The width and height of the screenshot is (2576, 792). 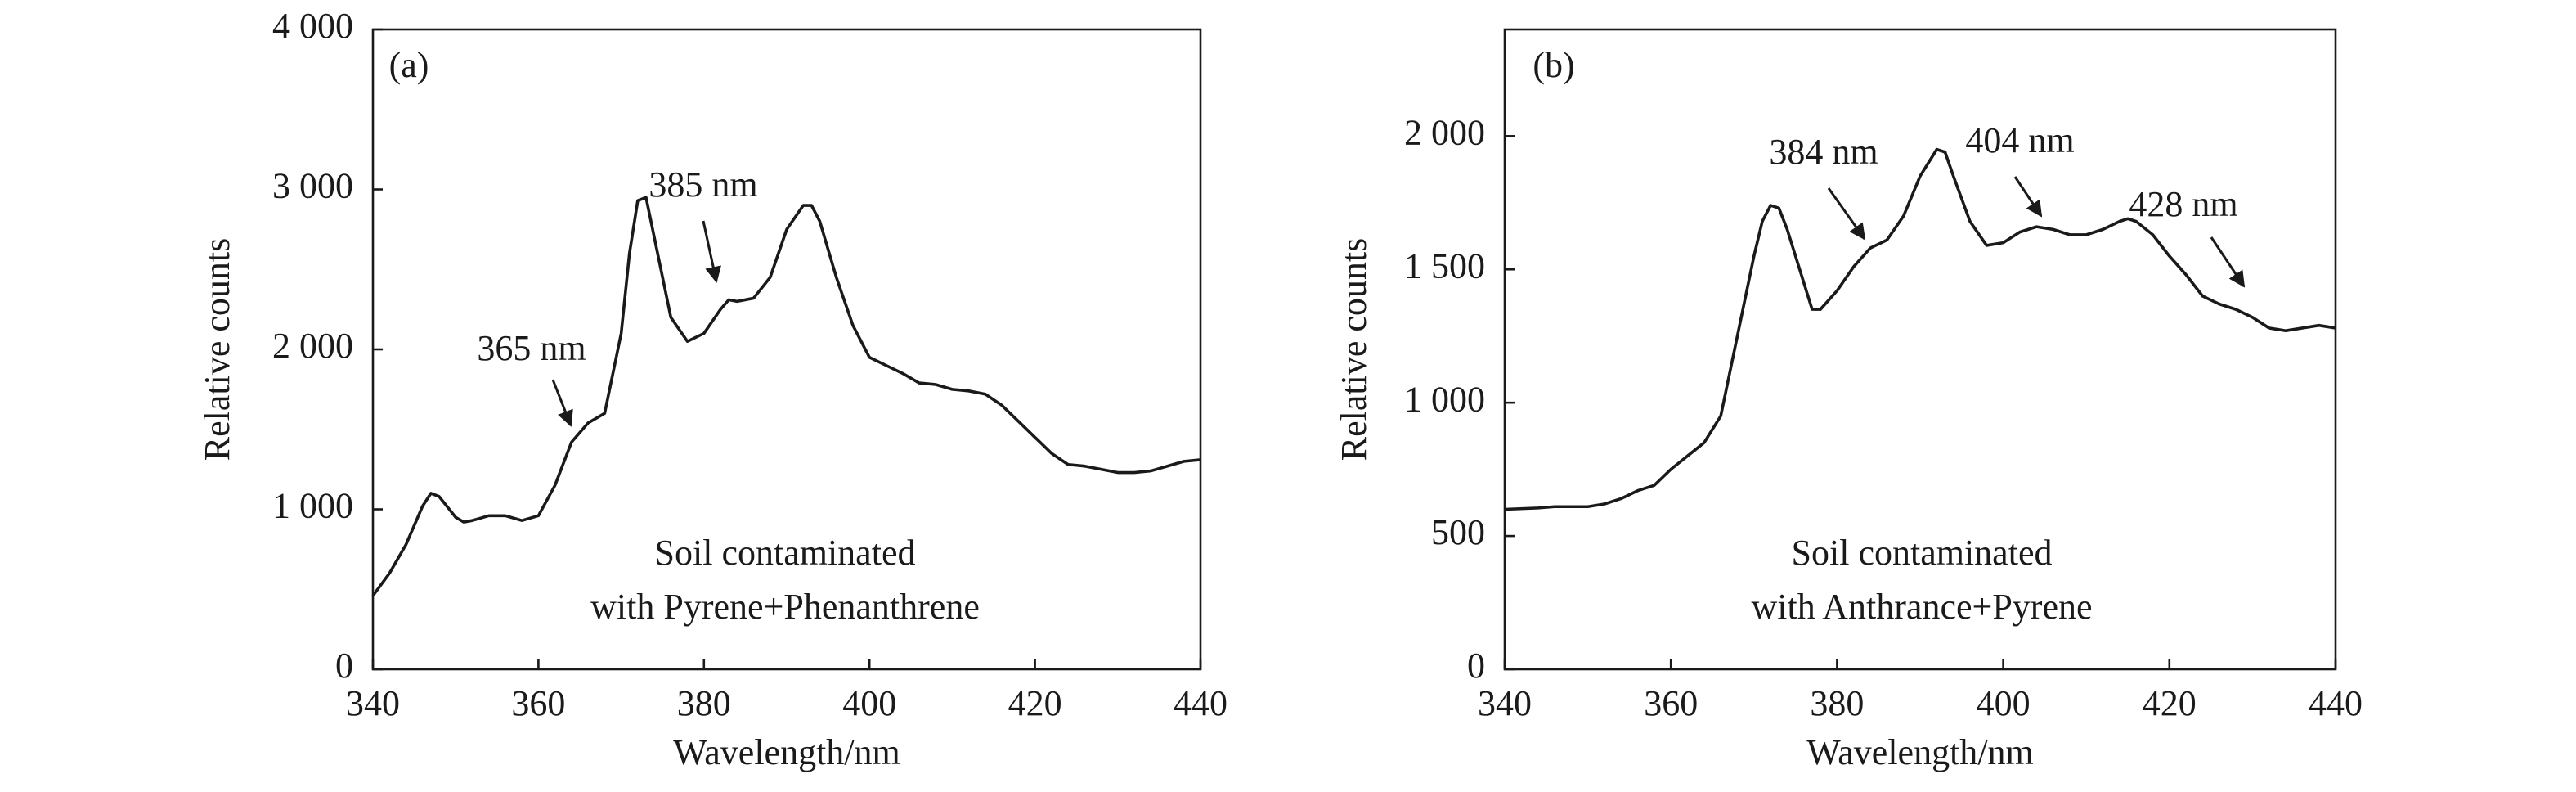 I want to click on panel-label: (a), so click(x=409, y=65).